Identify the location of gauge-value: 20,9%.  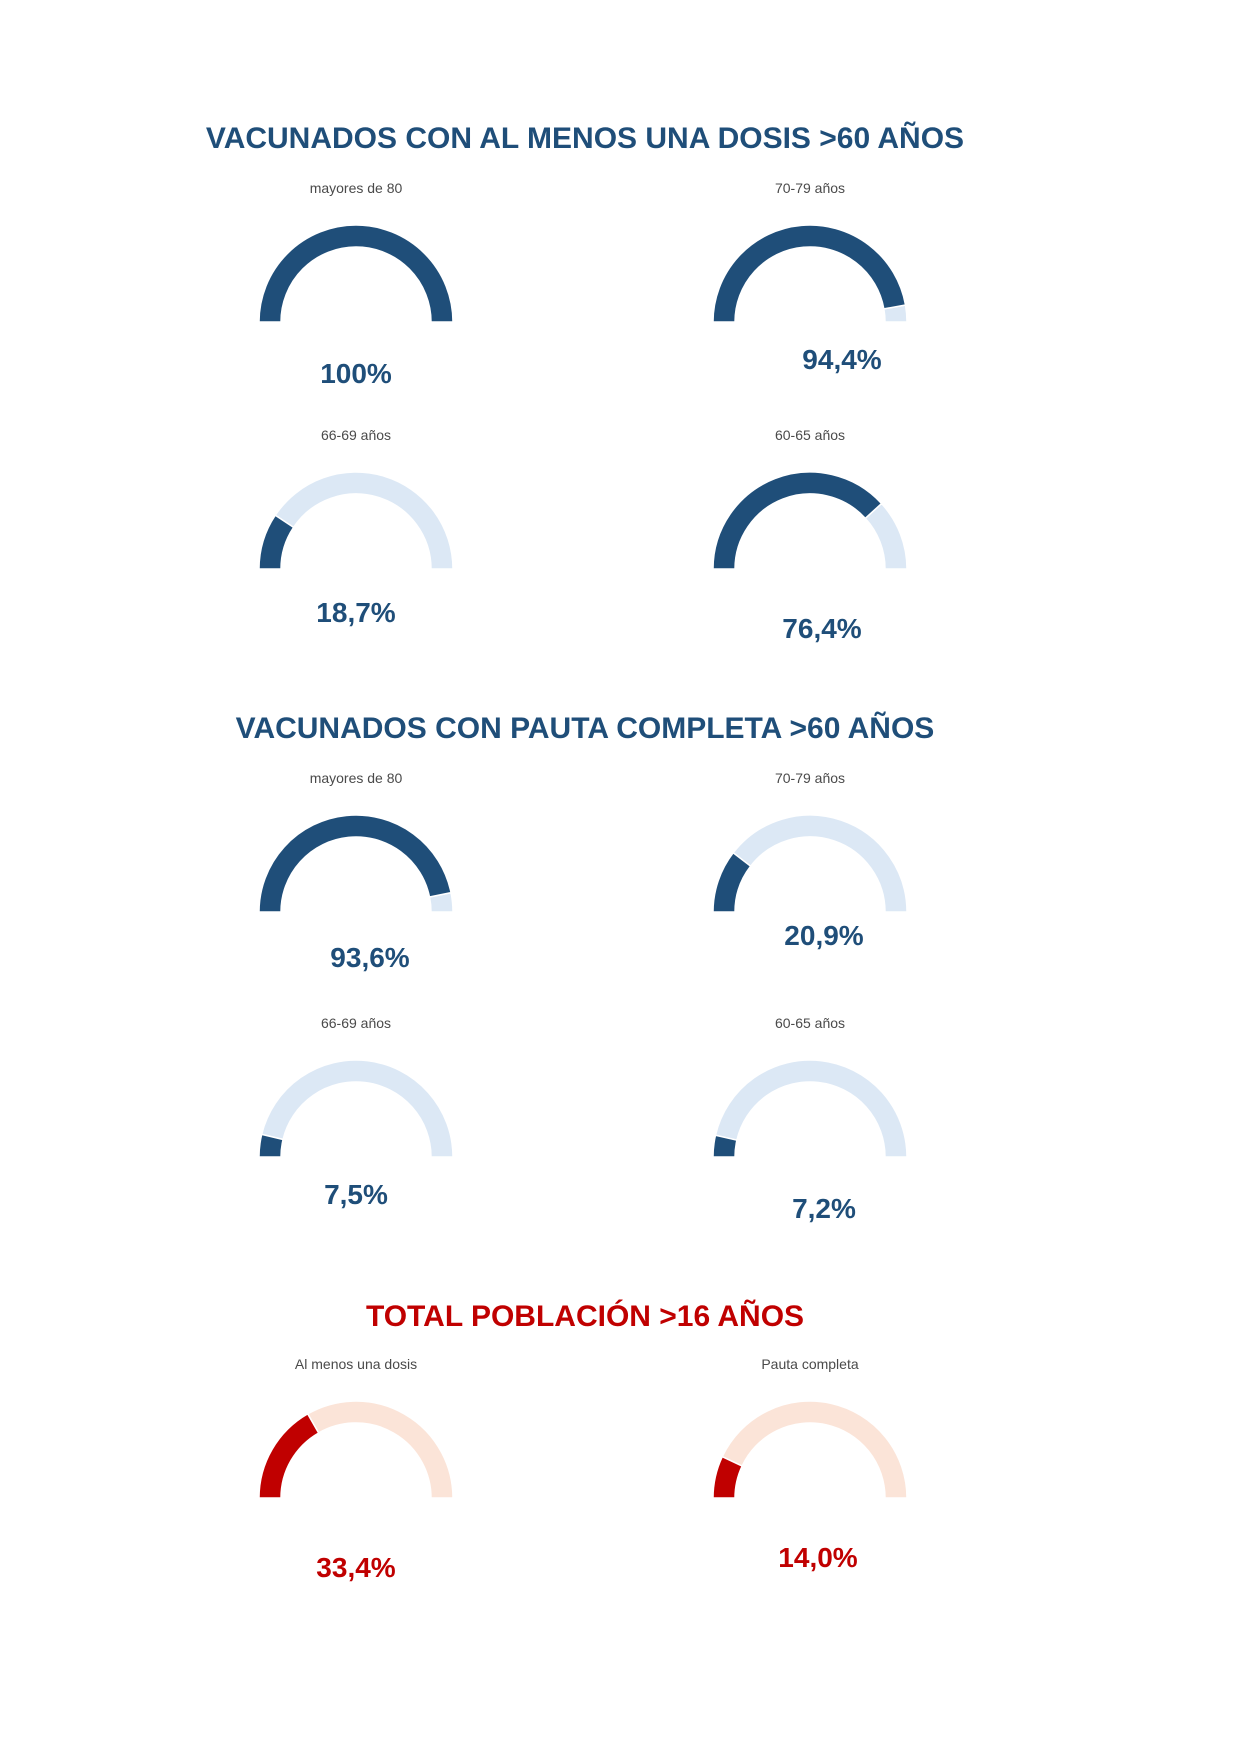
(824, 935).